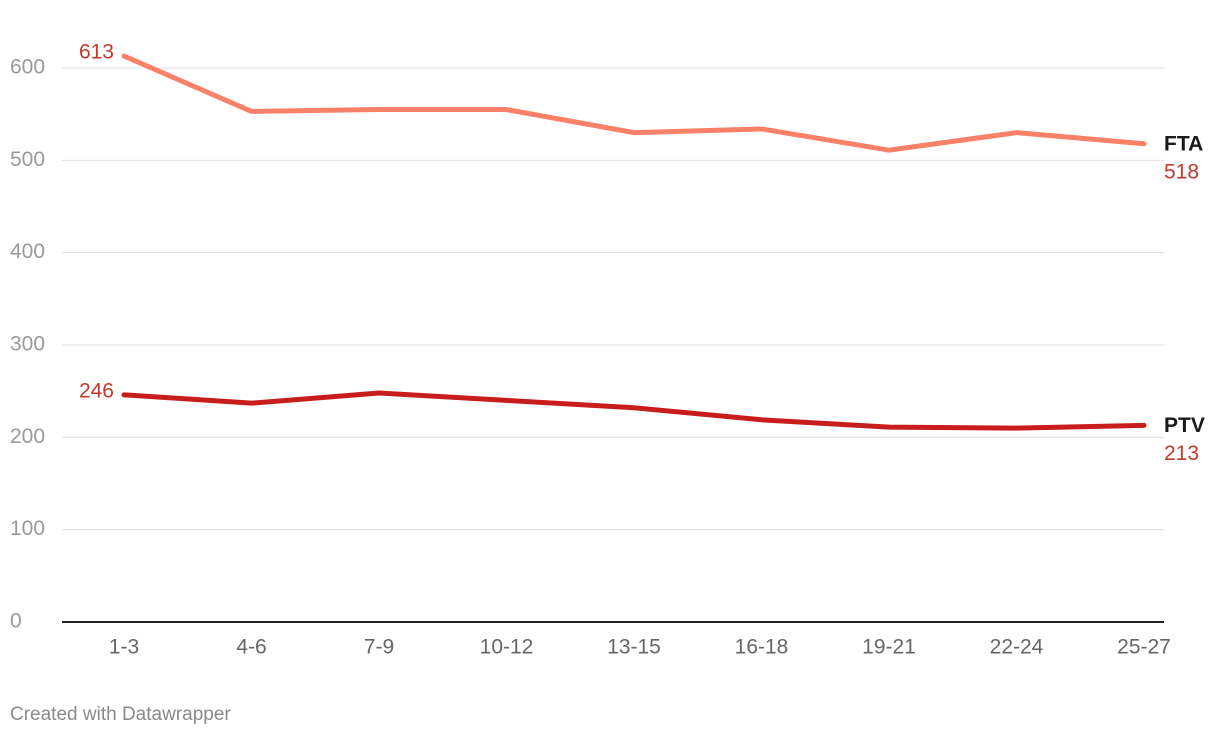 The width and height of the screenshot is (1220, 738). What do you see at coordinates (1183, 143) in the screenshot?
I see `series-label: FTA` at bounding box center [1183, 143].